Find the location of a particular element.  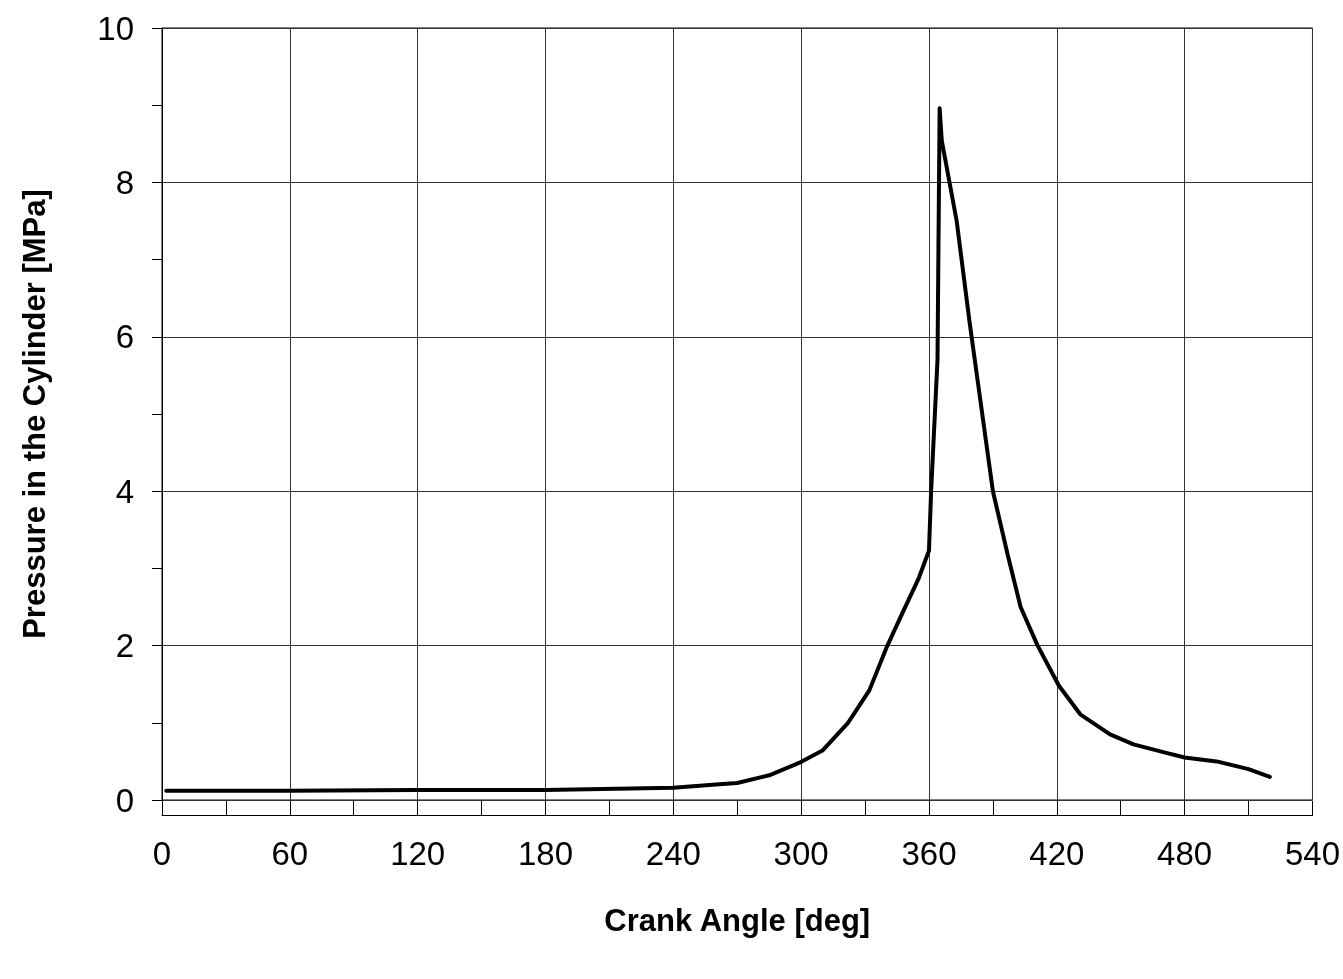

y-axis-title: Pressure in the Cylinder [MPa] is located at coordinates (34, 414).